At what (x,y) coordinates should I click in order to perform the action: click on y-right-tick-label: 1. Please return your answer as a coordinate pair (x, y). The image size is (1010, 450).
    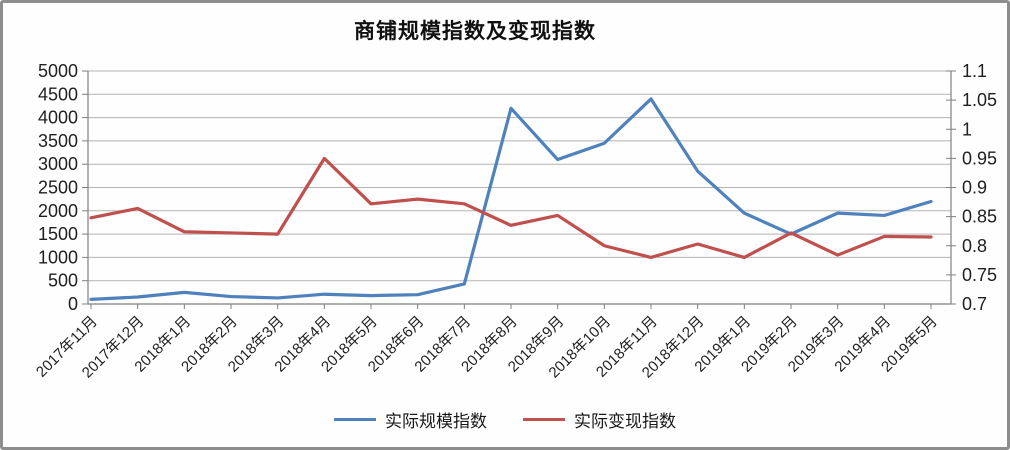
    Looking at the image, I should click on (967, 129).